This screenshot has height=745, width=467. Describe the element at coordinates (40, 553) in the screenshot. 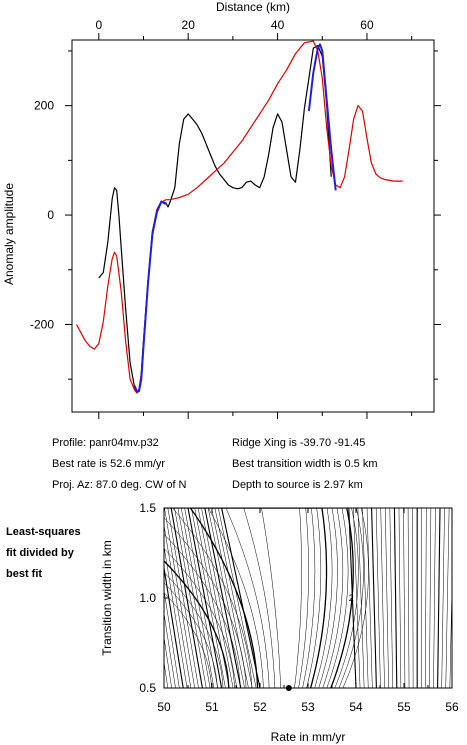

I see `side-label-line: fit divided by` at that location.